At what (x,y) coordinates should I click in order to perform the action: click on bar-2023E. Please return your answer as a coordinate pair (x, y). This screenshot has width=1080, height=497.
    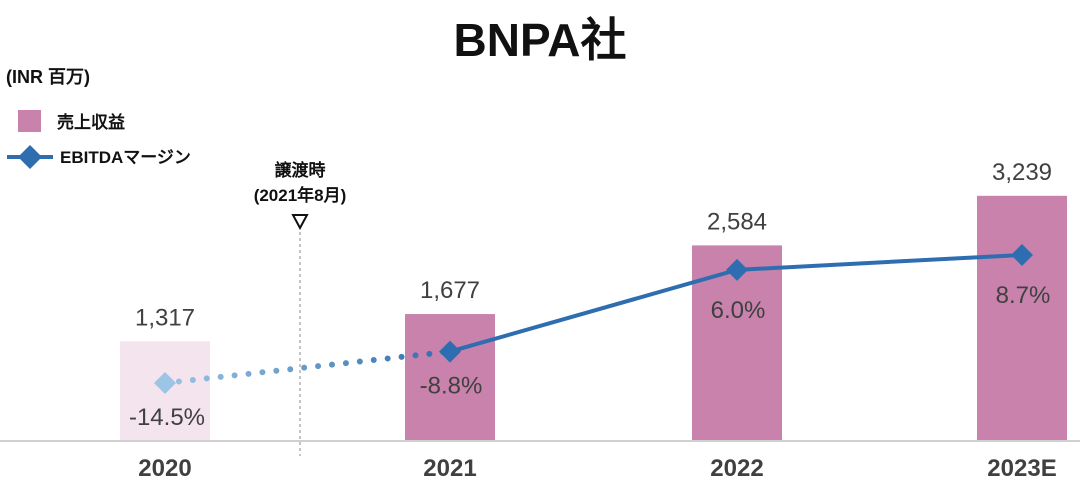
    Looking at the image, I should click on (1022, 318).